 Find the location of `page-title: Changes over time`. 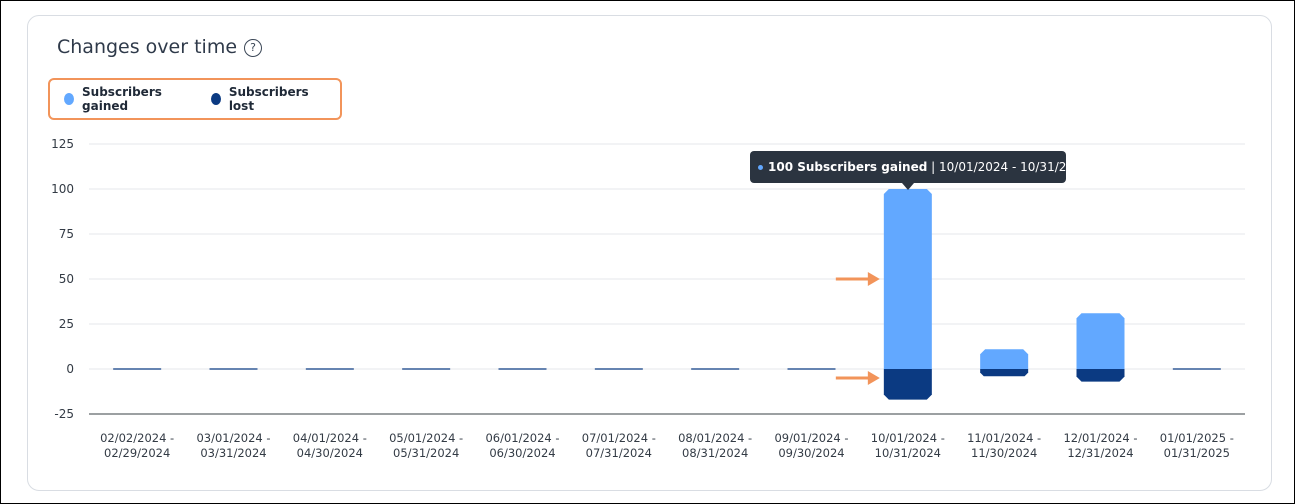

page-title: Changes over time is located at coordinates (147, 47).